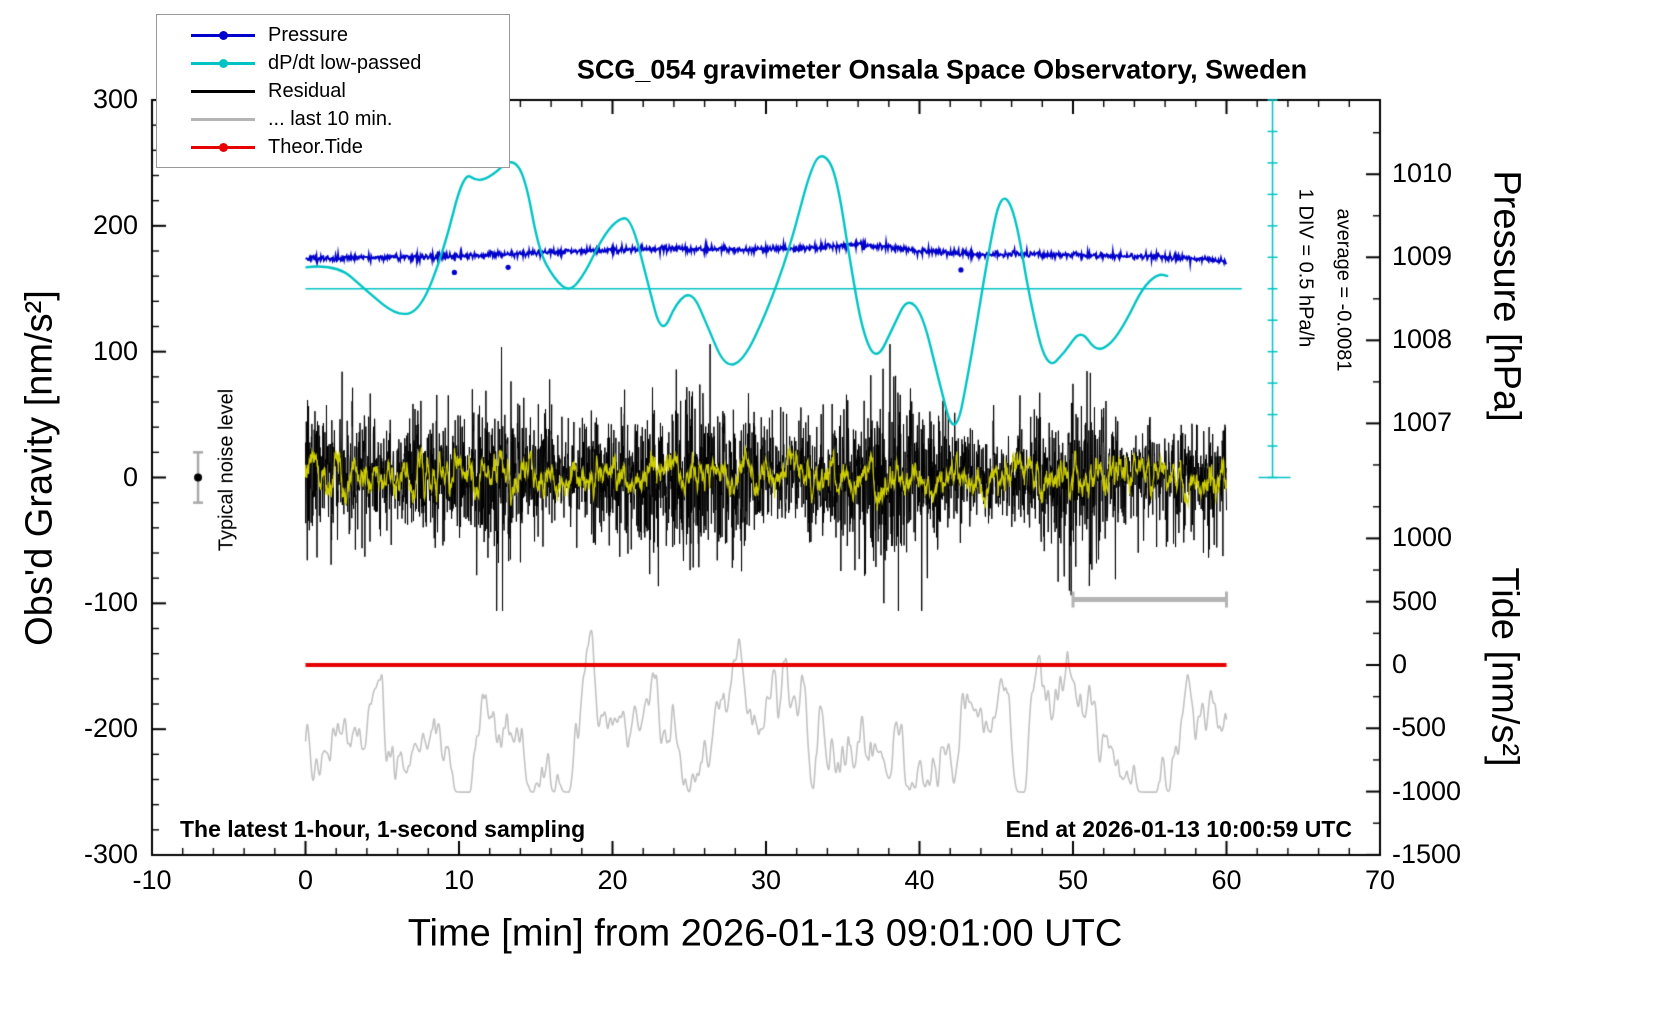  Describe the element at coordinates (1073, 880) in the screenshot. I see `x-tick-label: 50` at that location.